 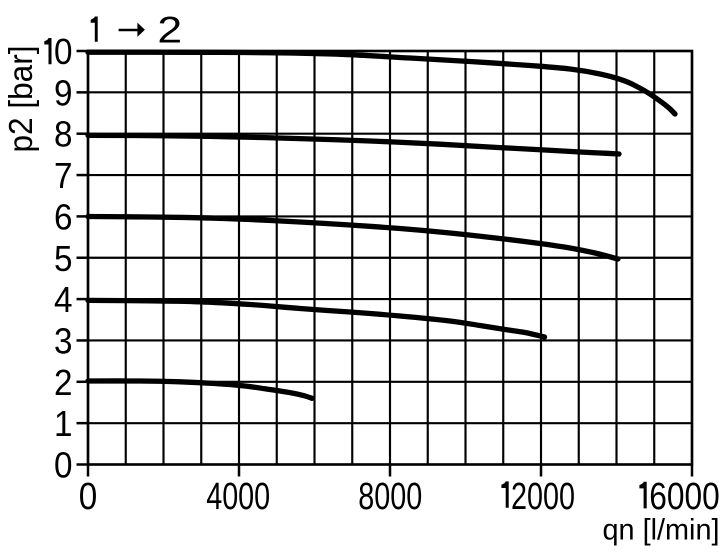 What do you see at coordinates (390, 497) in the screenshot?
I see `svg-text: 8000` at bounding box center [390, 497].